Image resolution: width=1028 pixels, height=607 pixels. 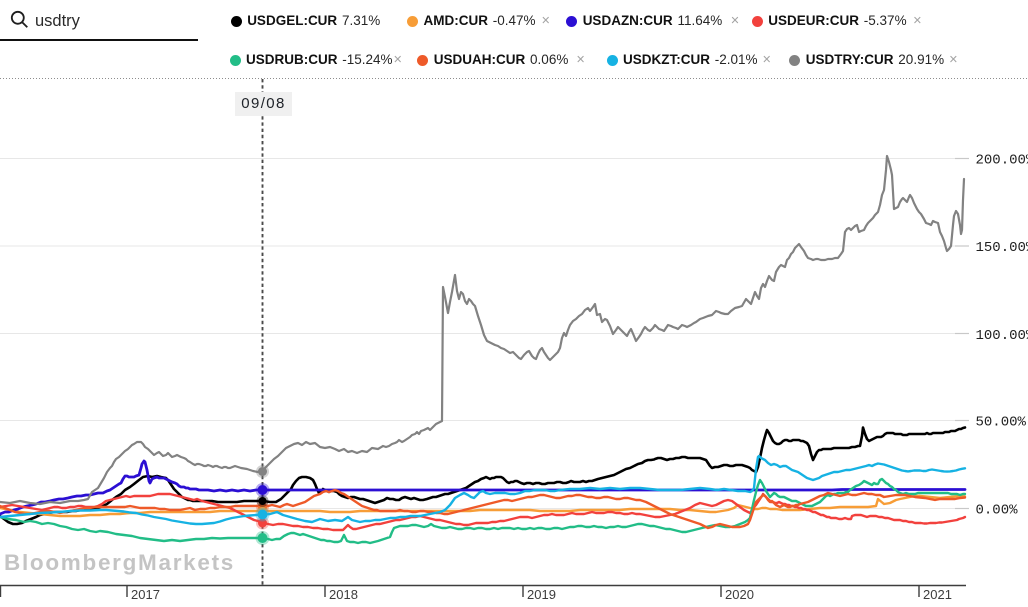 What do you see at coordinates (541, 594) in the screenshot?
I see `svg-text: 2019` at bounding box center [541, 594].